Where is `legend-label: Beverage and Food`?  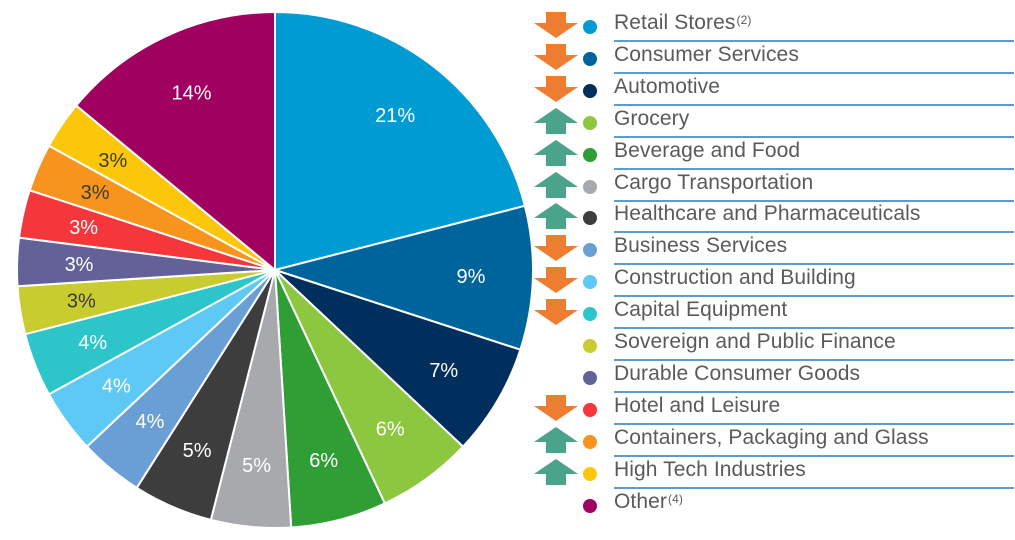 legend-label: Beverage and Food is located at coordinates (707, 151).